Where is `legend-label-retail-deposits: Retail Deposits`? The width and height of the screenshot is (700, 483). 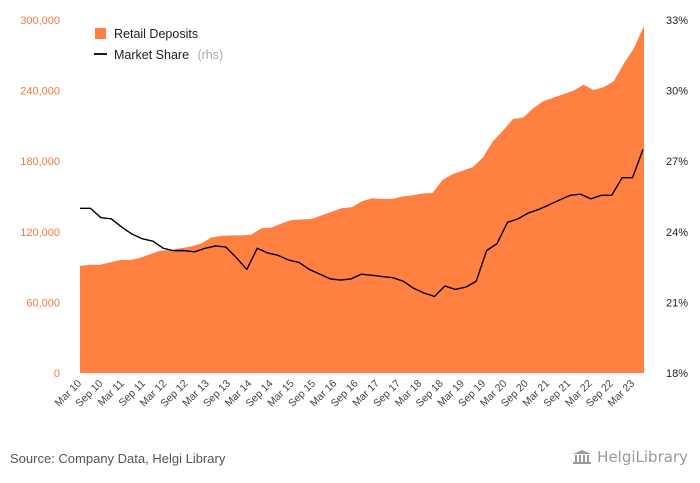 legend-label-retail-deposits: Retail Deposits is located at coordinates (156, 34).